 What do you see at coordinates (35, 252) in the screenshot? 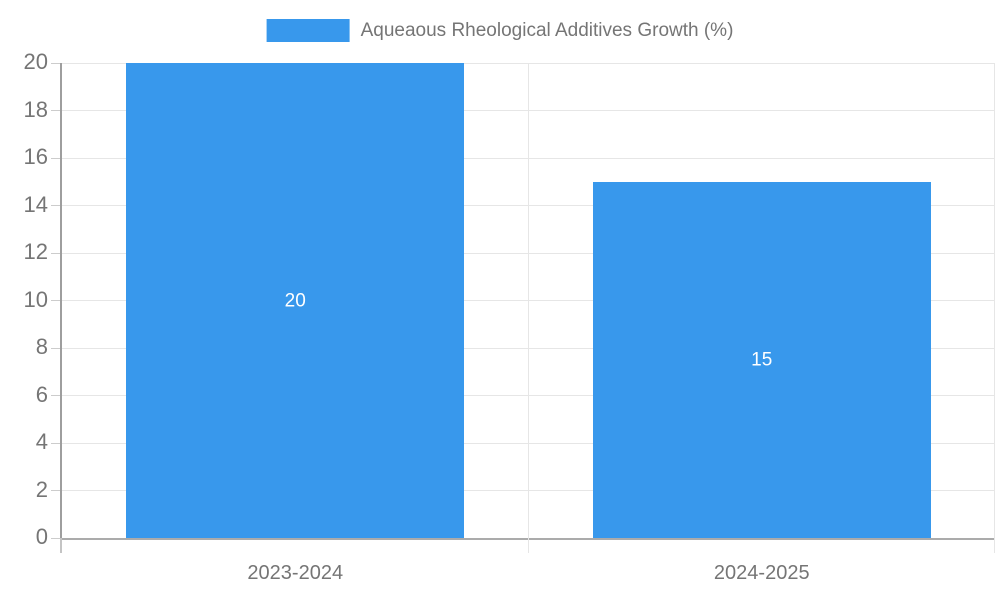
I see `y-tick-label: 12` at bounding box center [35, 252].